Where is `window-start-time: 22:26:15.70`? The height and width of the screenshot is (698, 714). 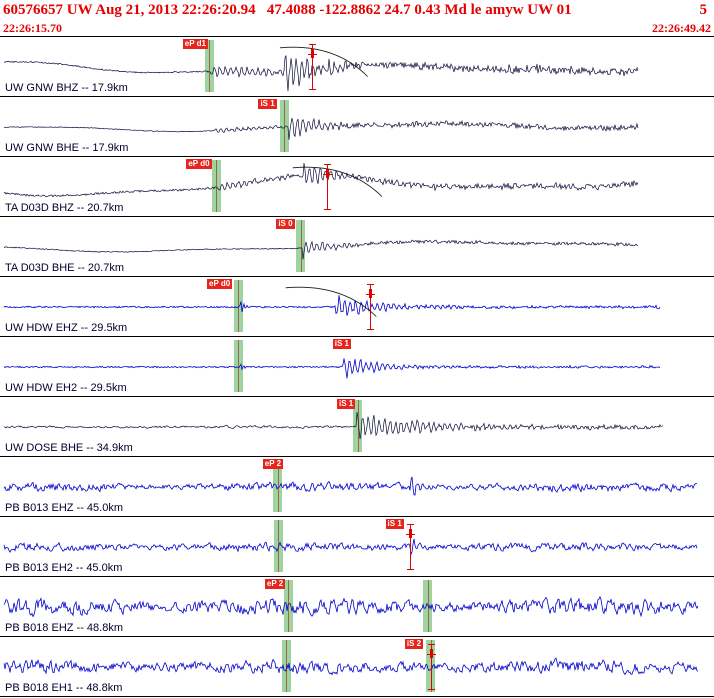
window-start-time: 22:26:15.70 is located at coordinates (32, 27).